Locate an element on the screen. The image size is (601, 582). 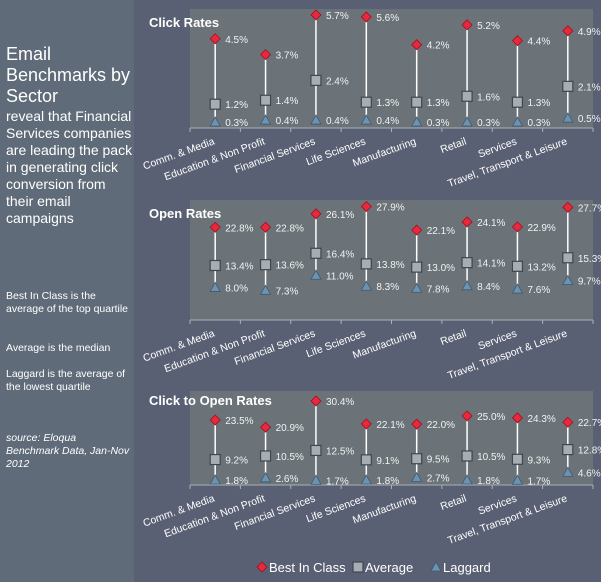
average-data-label: 1.2% is located at coordinates (236, 105).